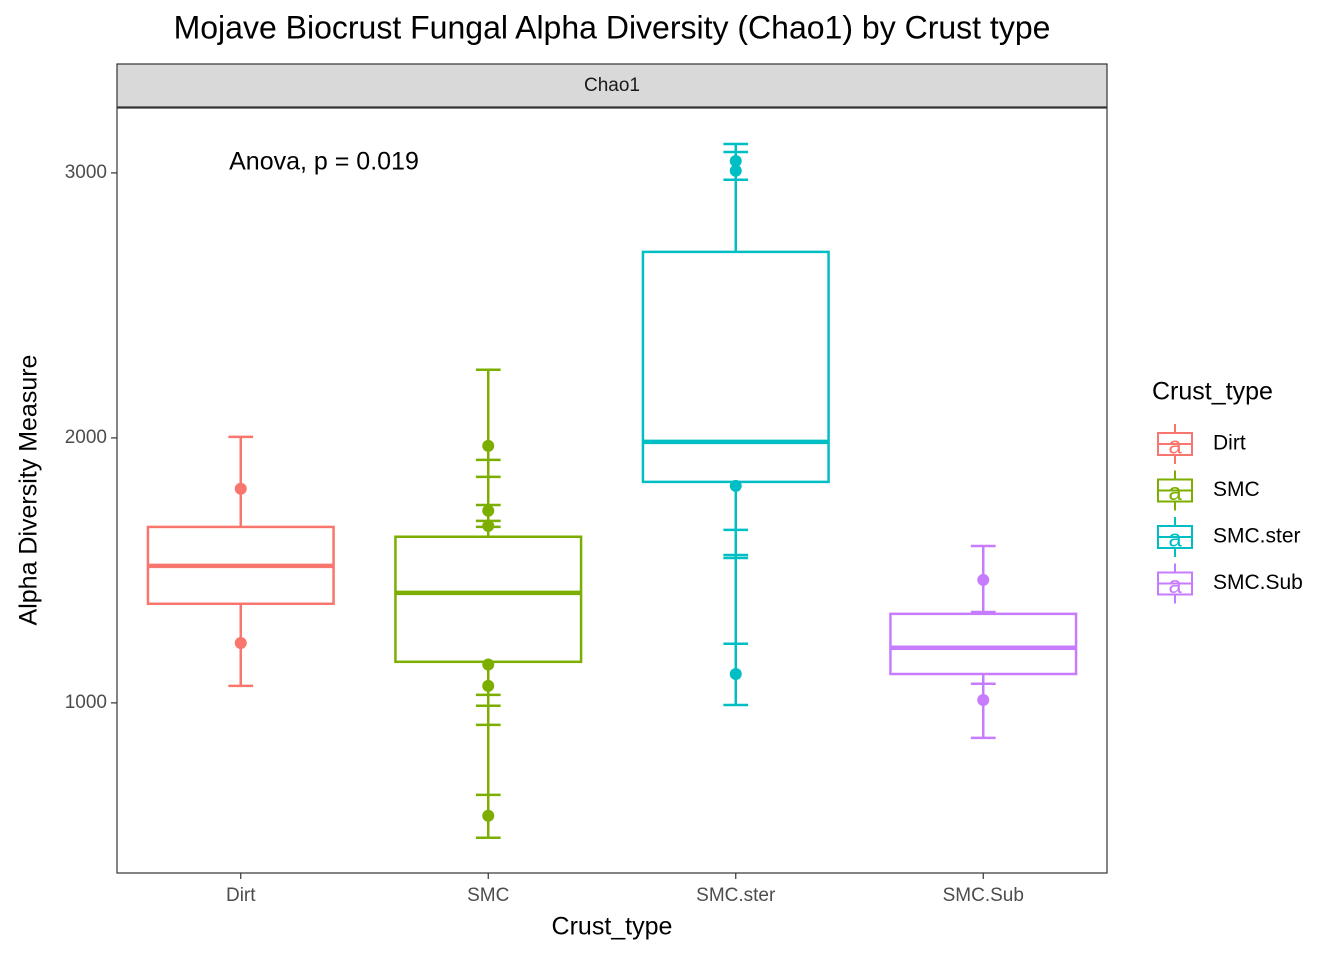 This screenshot has height=960, width=1344. What do you see at coordinates (86, 172) in the screenshot?
I see `y-tick-label: 3000` at bounding box center [86, 172].